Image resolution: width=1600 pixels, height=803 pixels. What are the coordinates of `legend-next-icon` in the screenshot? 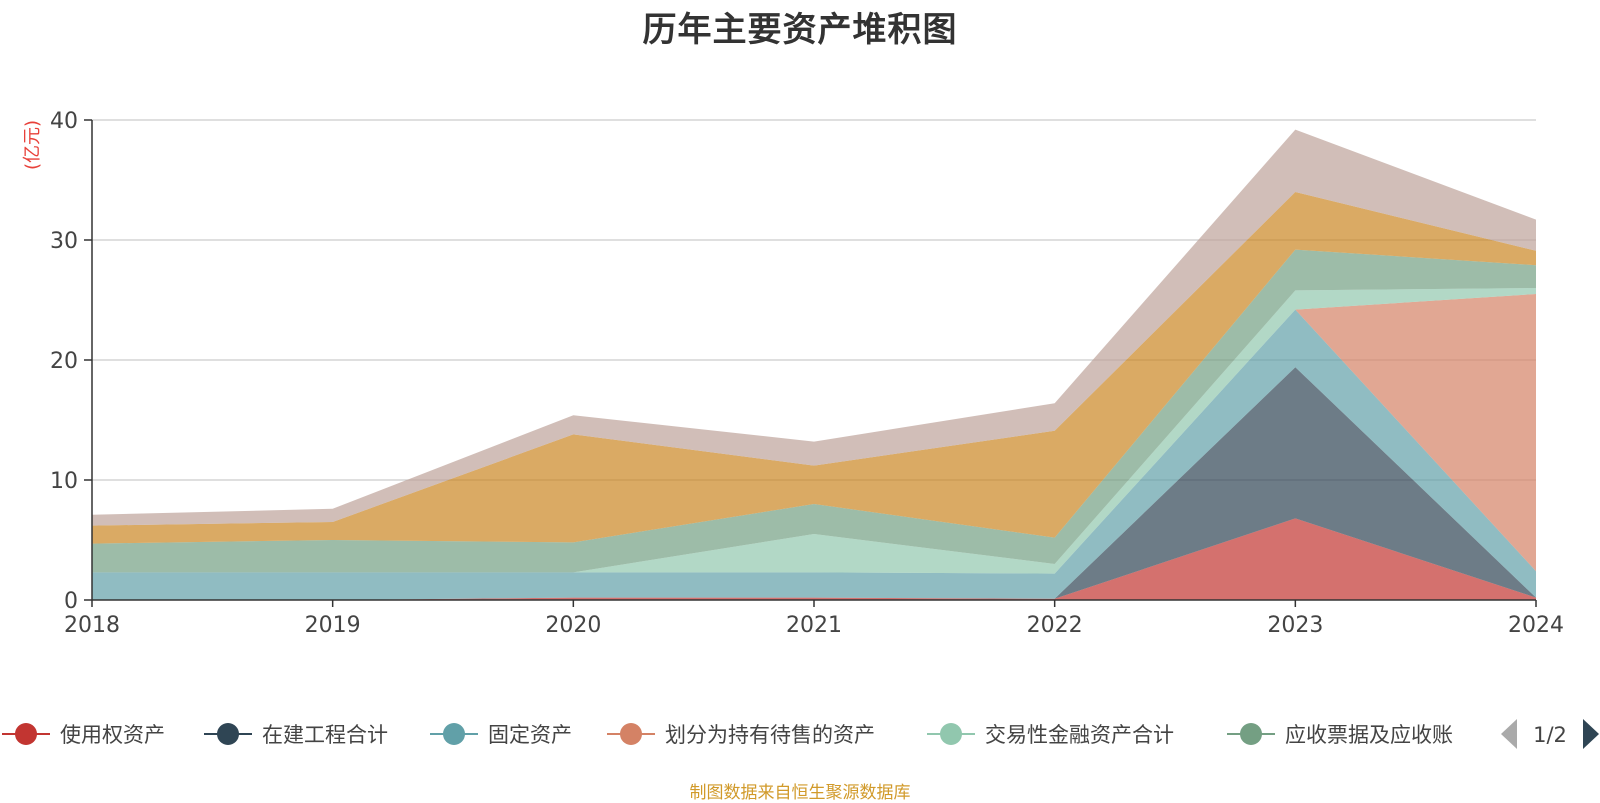 It's located at (1591, 734).